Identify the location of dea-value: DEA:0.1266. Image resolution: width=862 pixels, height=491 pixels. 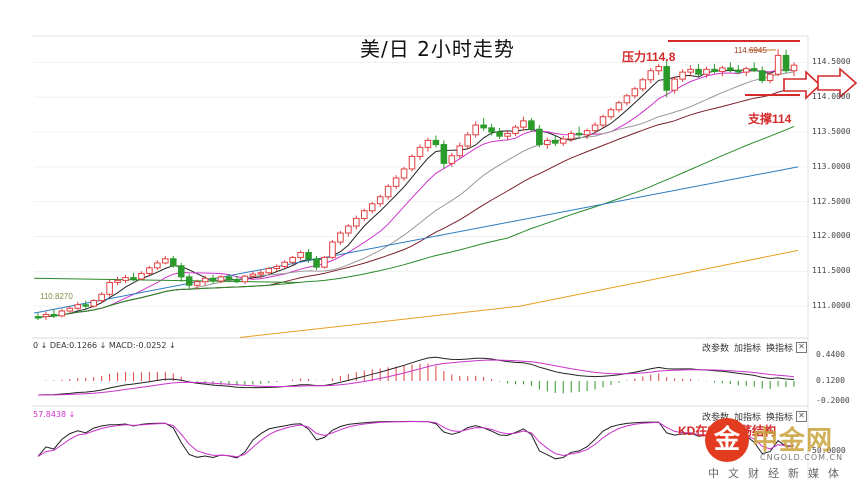
(73, 345).